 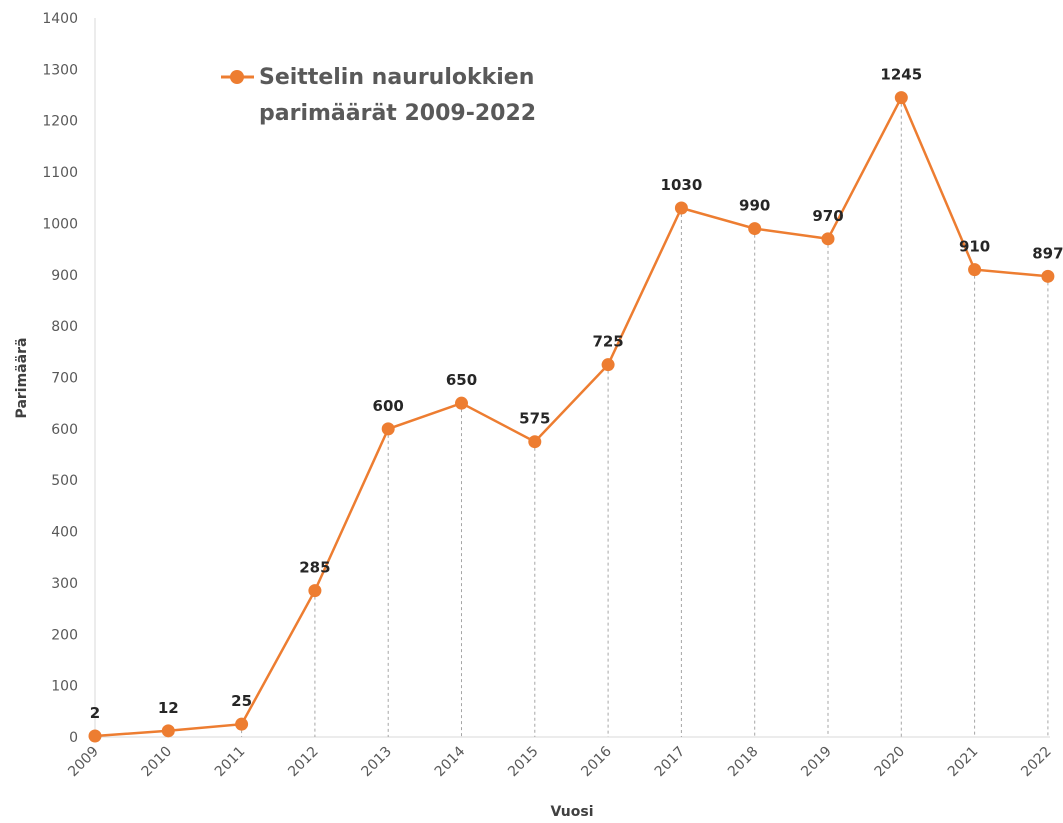 What do you see at coordinates (64, 430) in the screenshot?
I see `y-tick-label: 600` at bounding box center [64, 430].